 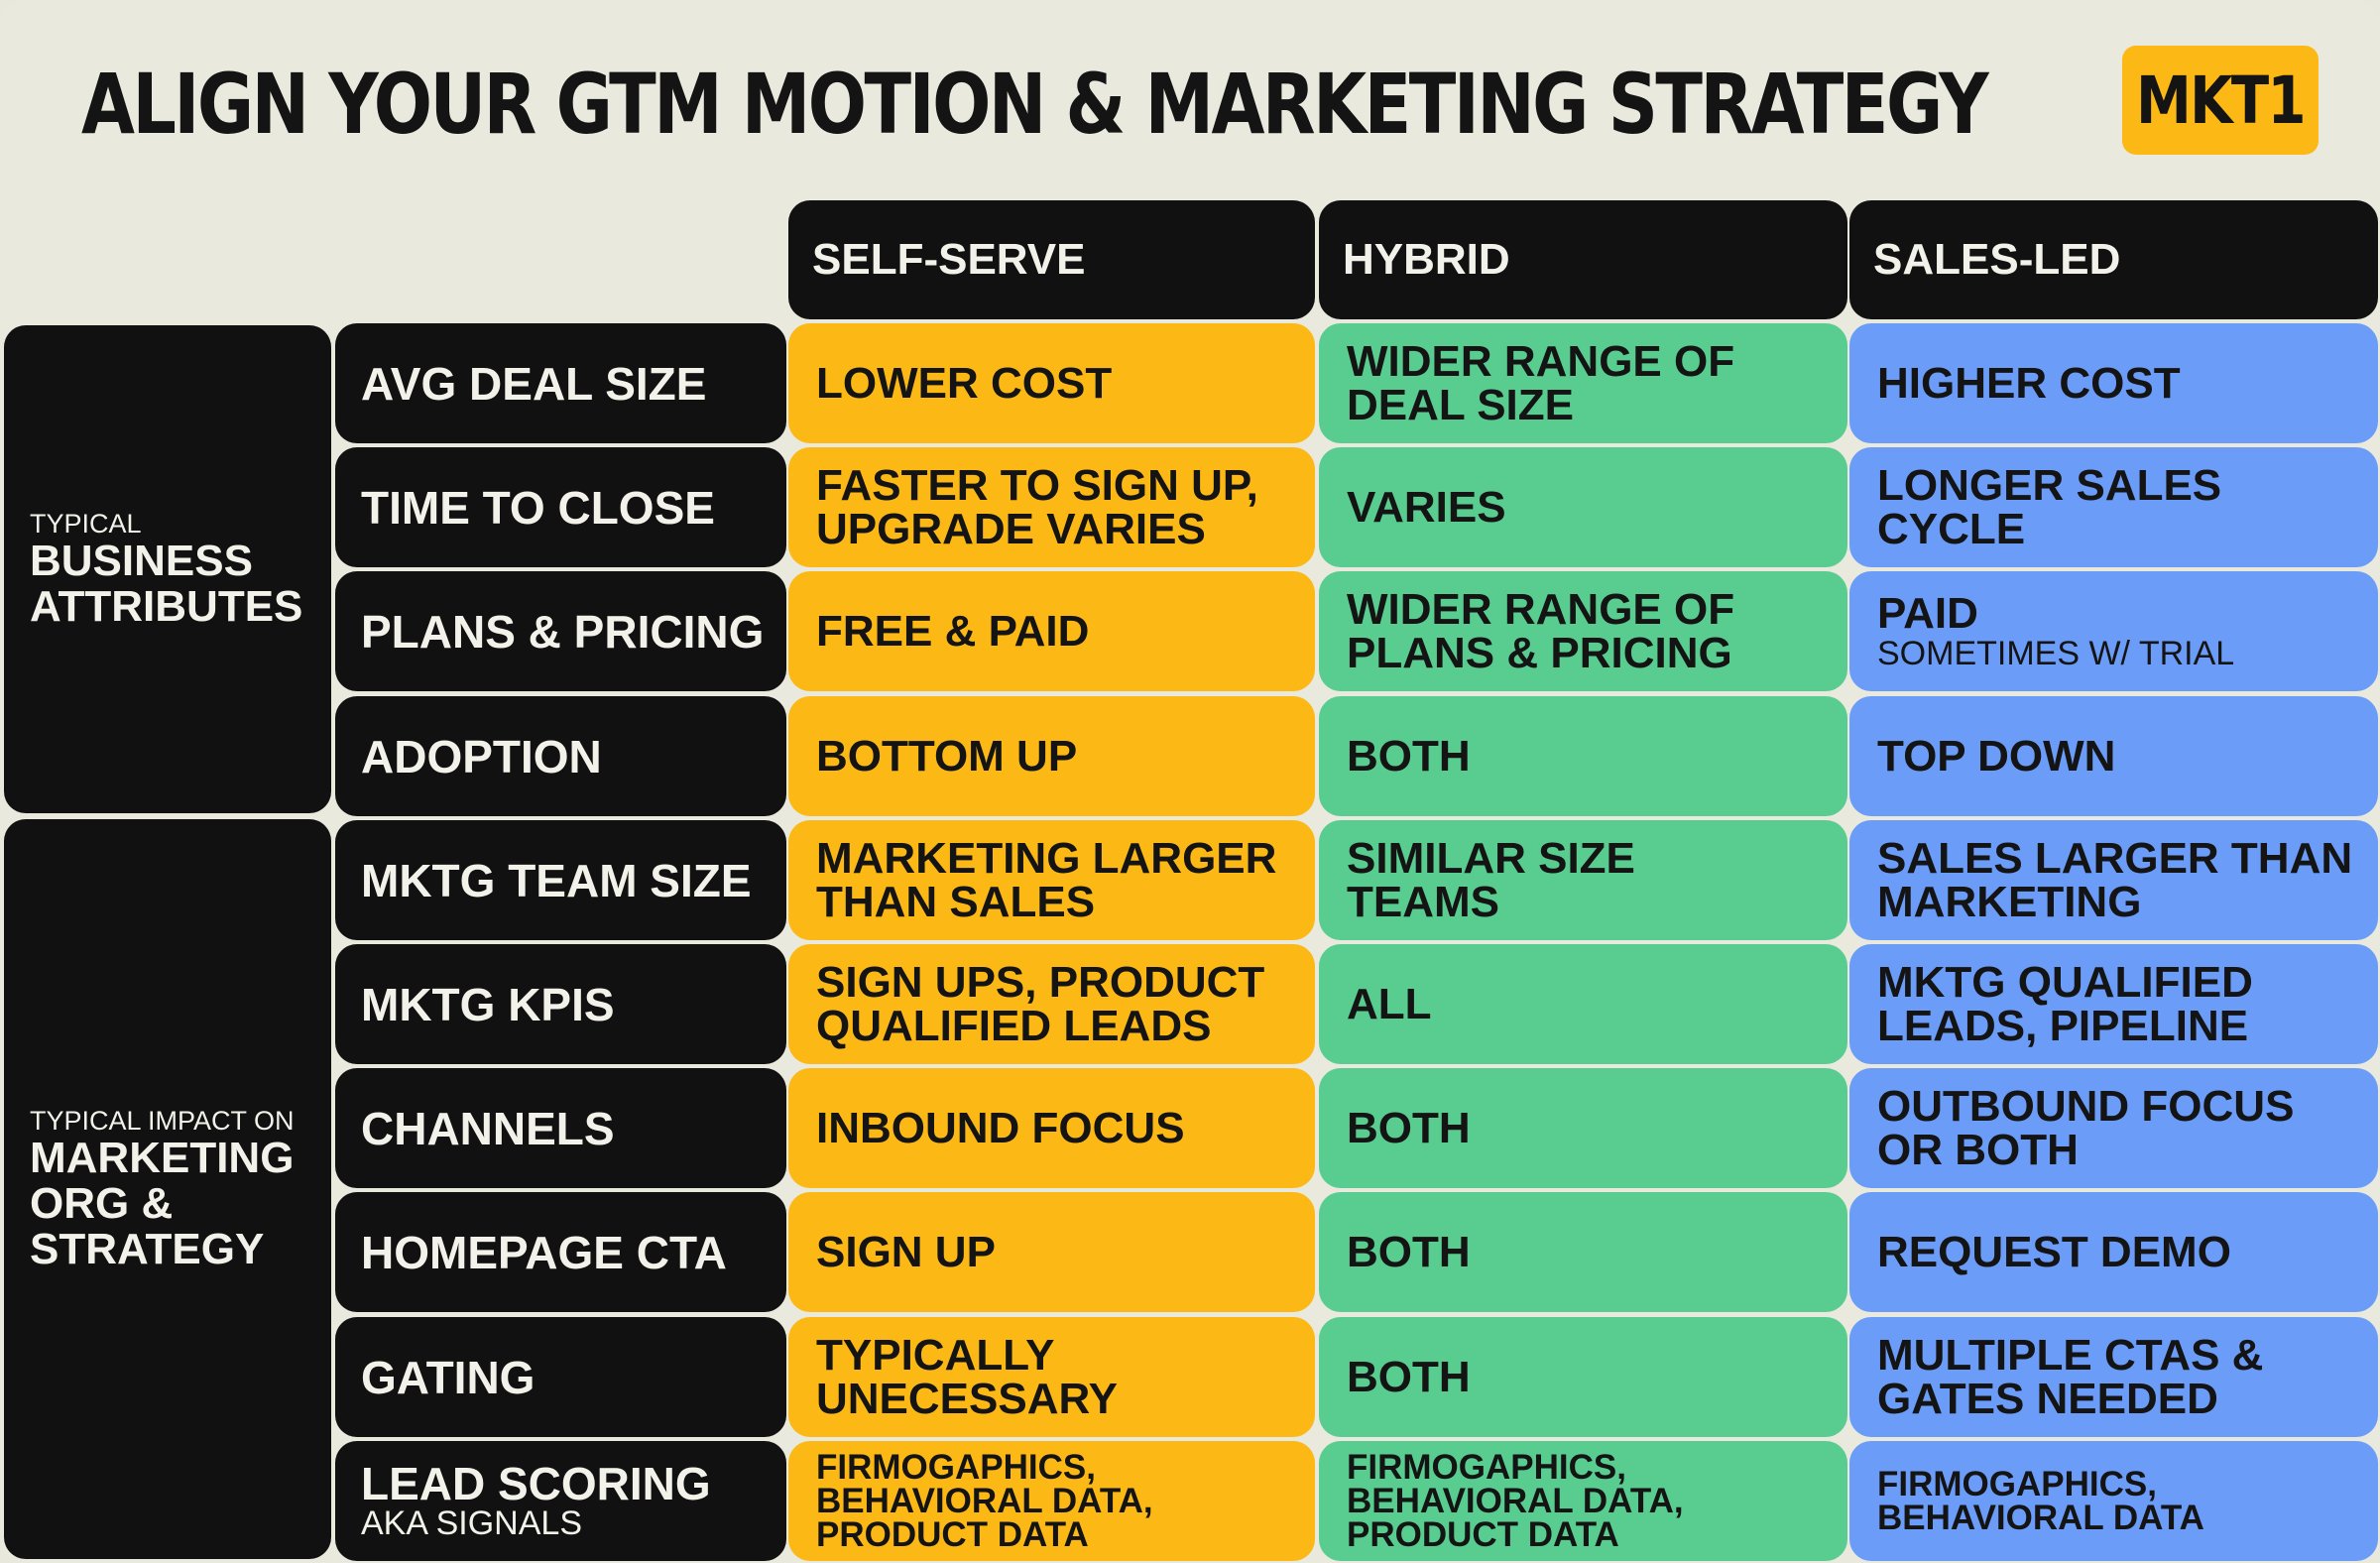 What do you see at coordinates (1051, 1252) in the screenshot?
I see `cell-self-serve-homepage-cta: SIGN UP` at bounding box center [1051, 1252].